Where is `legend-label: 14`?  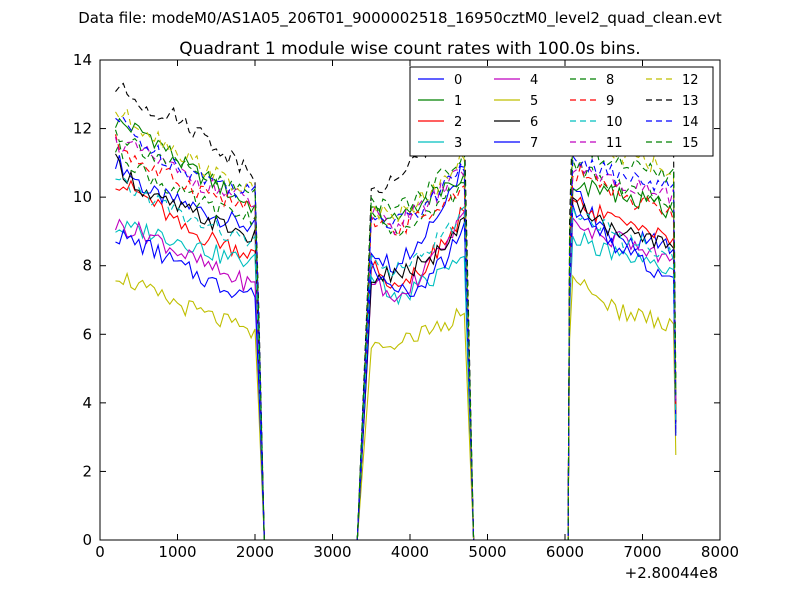
legend-label: 14 is located at coordinates (690, 122).